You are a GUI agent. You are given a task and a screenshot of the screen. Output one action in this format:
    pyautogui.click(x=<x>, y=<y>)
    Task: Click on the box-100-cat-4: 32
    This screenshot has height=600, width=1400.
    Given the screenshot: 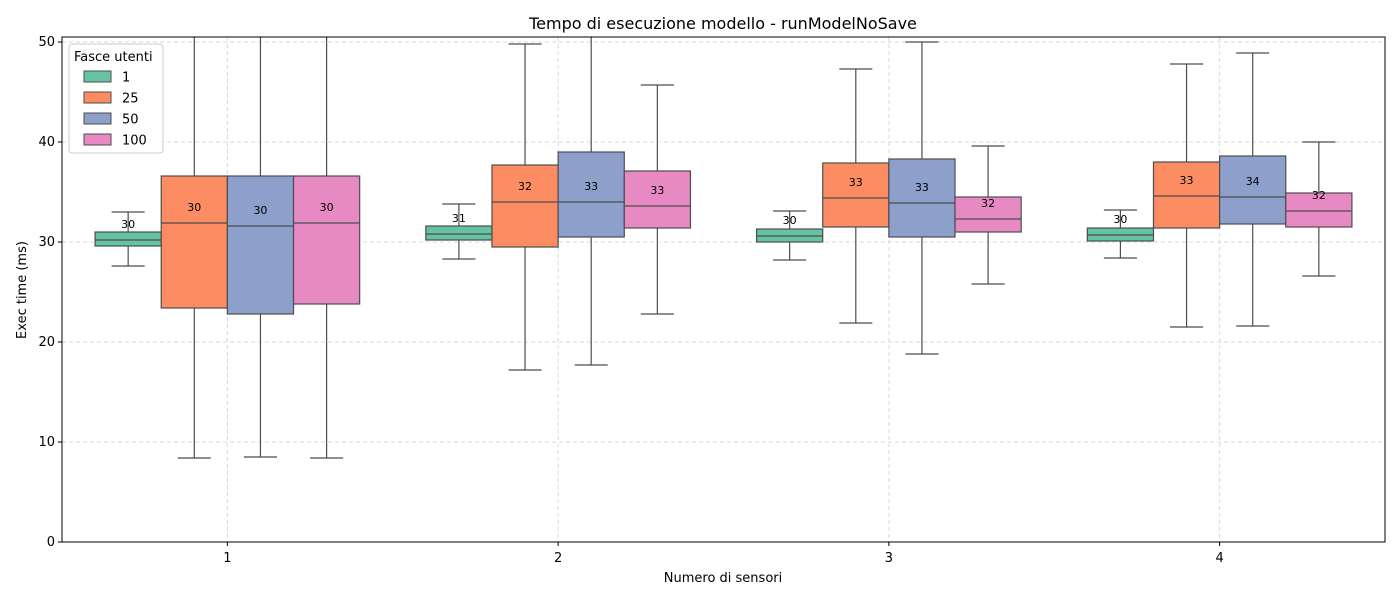 What is the action you would take?
    pyautogui.click(x=1319, y=209)
    